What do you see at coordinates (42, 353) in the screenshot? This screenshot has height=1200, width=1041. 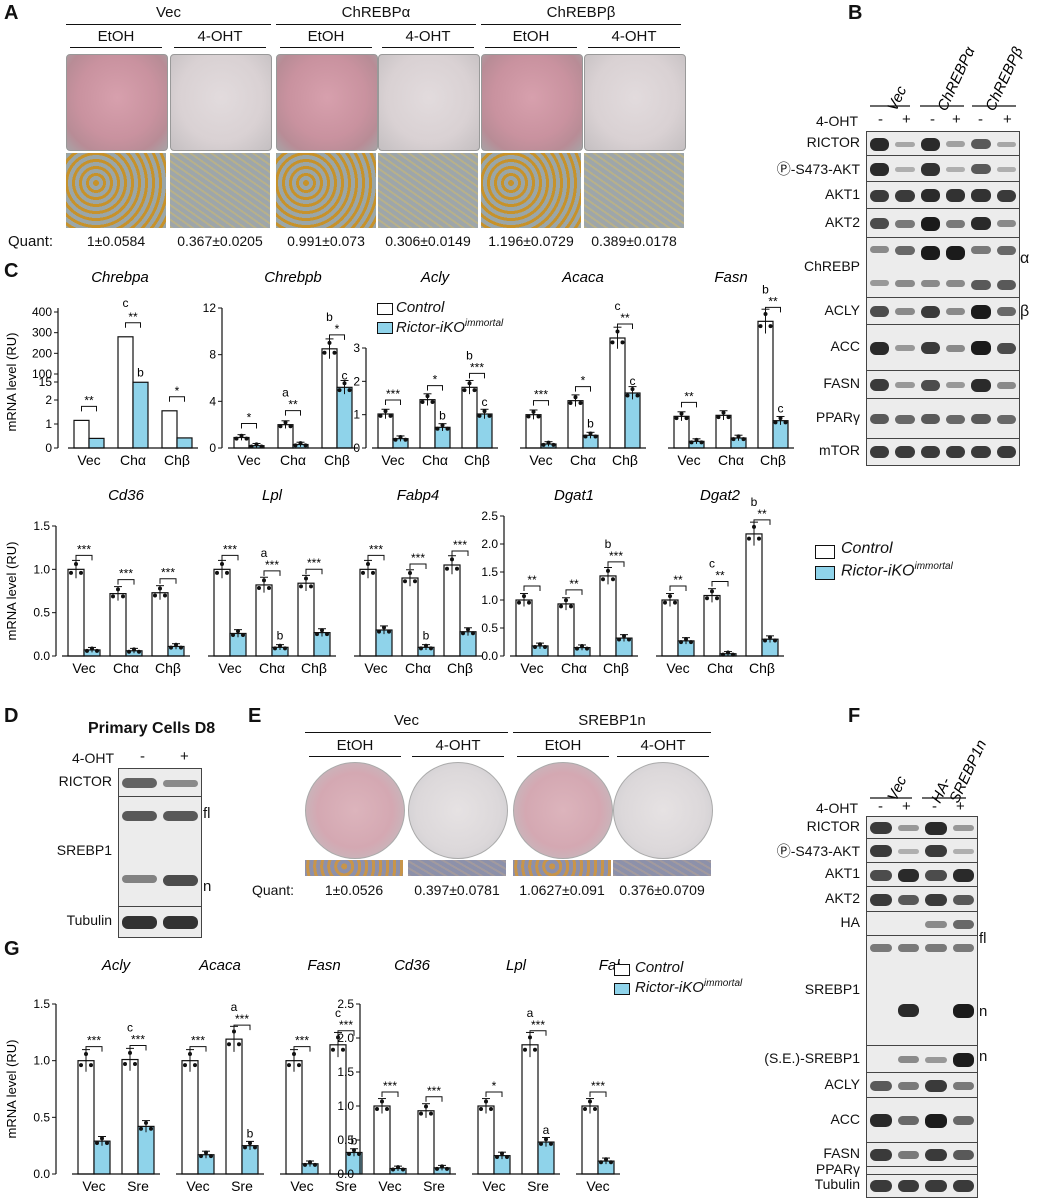 I see `C-top-1-tick-label: 200` at bounding box center [42, 353].